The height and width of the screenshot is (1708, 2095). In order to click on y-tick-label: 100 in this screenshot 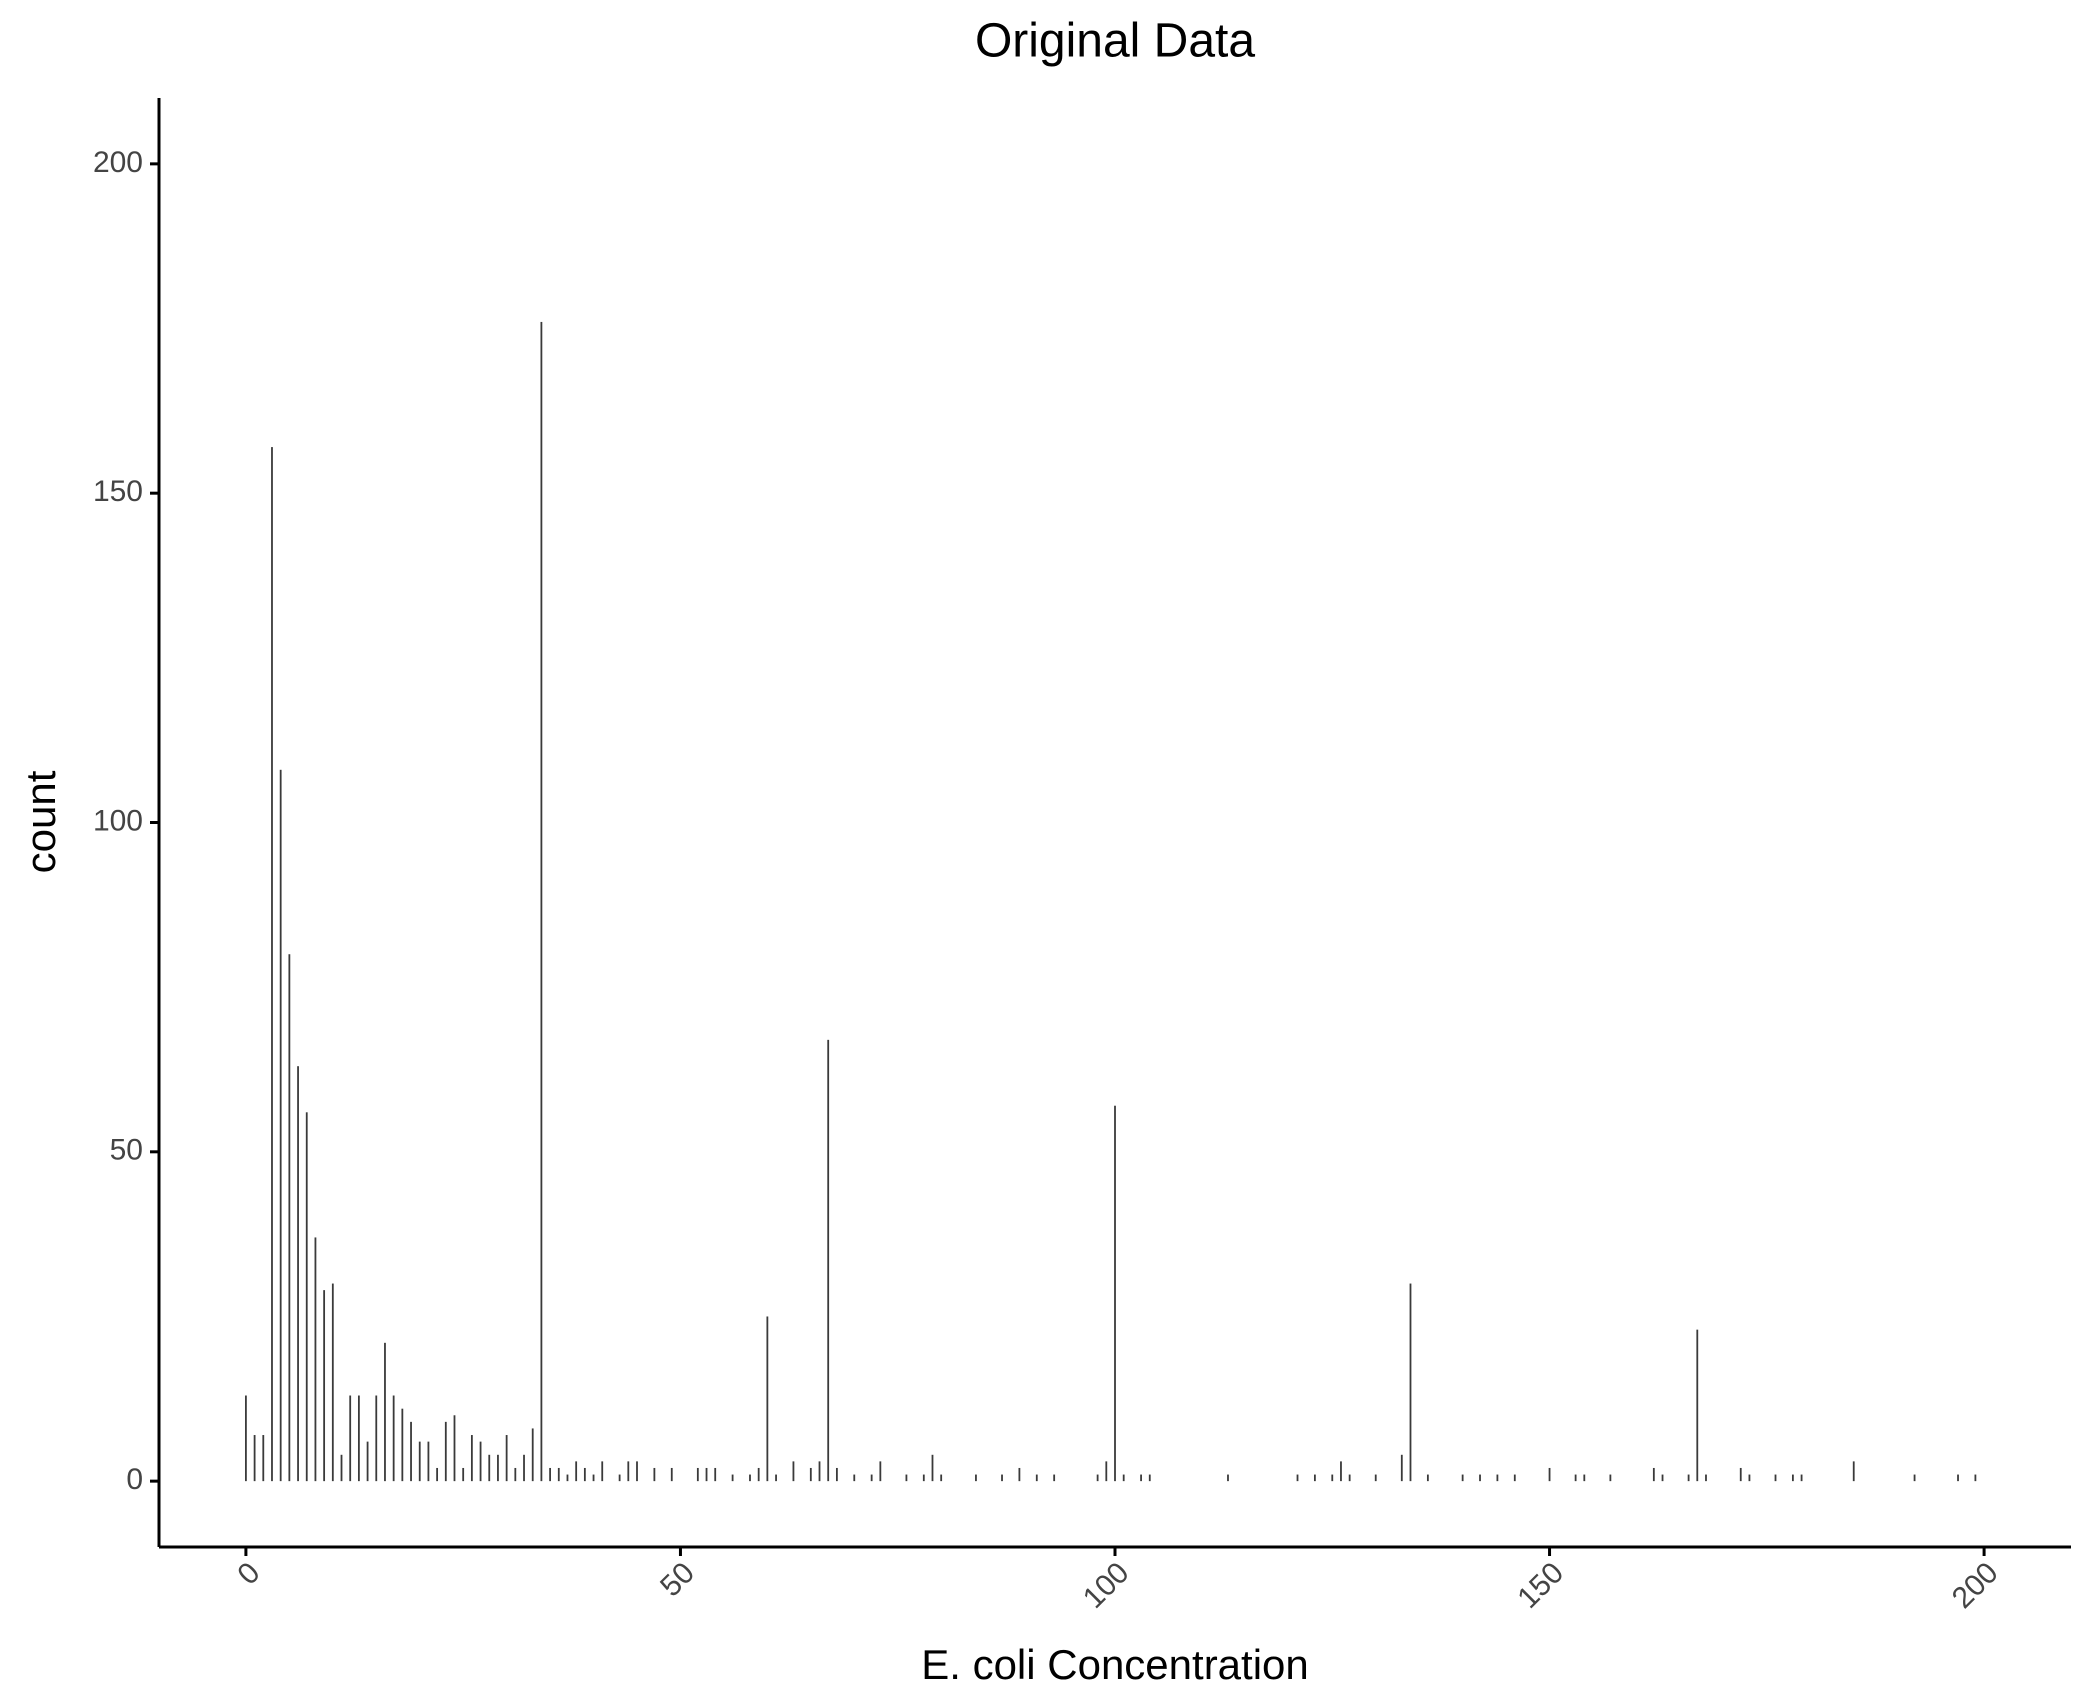, I will do `click(118, 820)`.